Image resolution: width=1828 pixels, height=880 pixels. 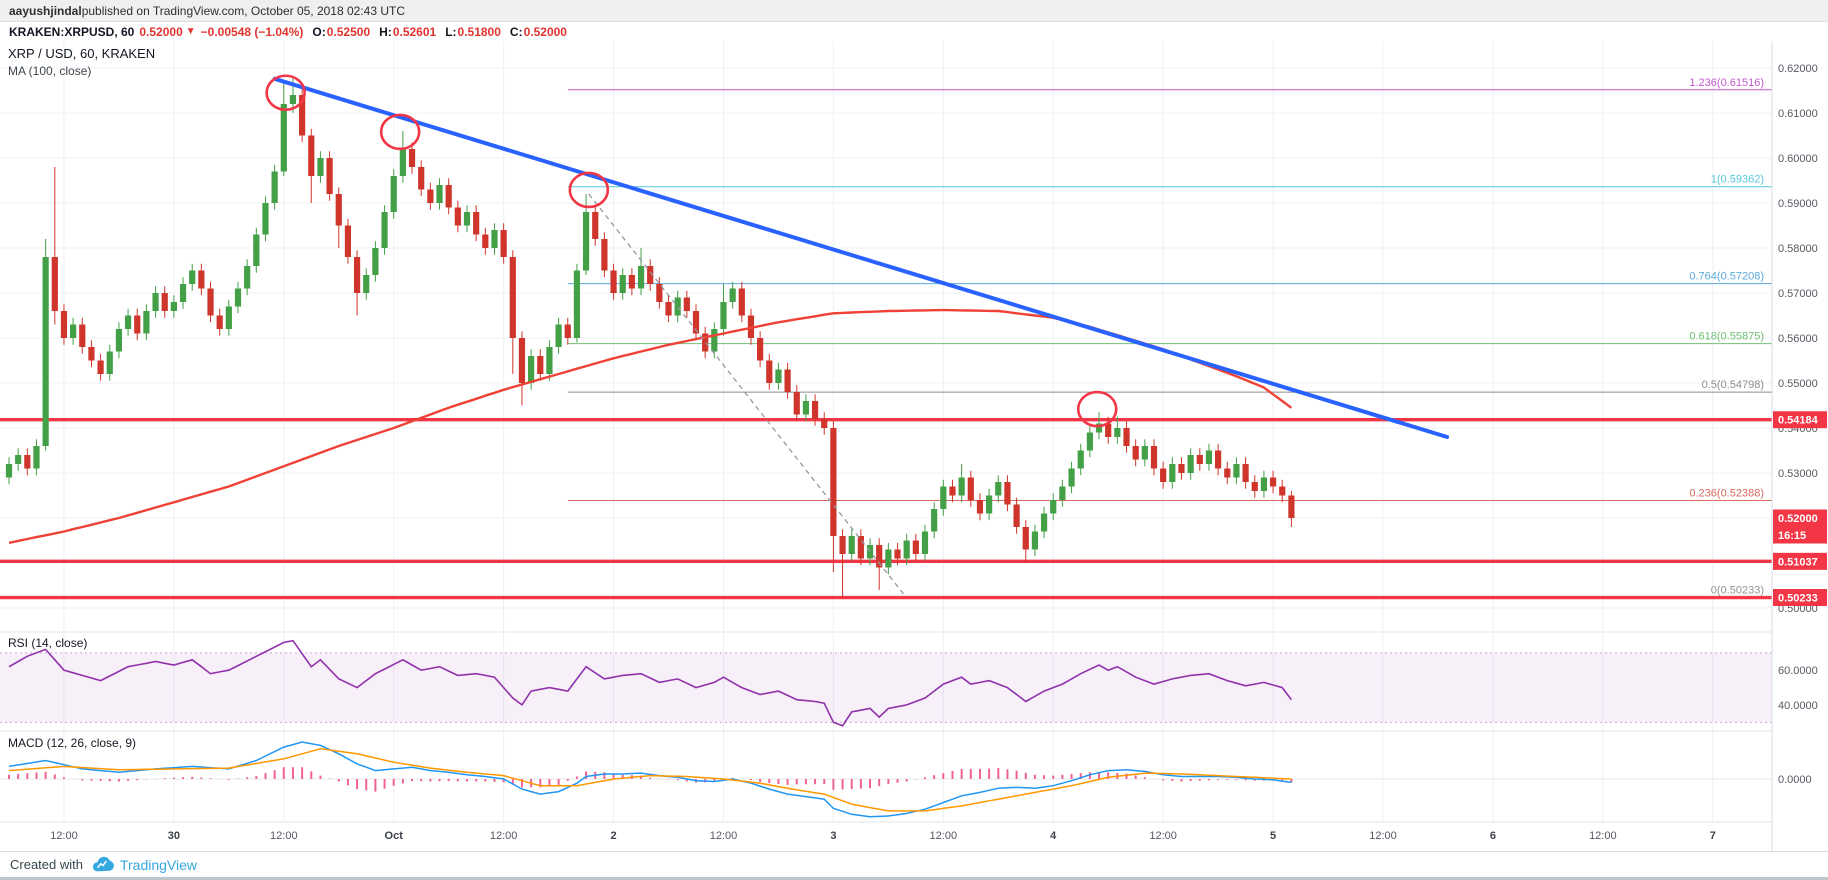 What do you see at coordinates (394, 836) in the screenshot?
I see `time-tick: Oct` at bounding box center [394, 836].